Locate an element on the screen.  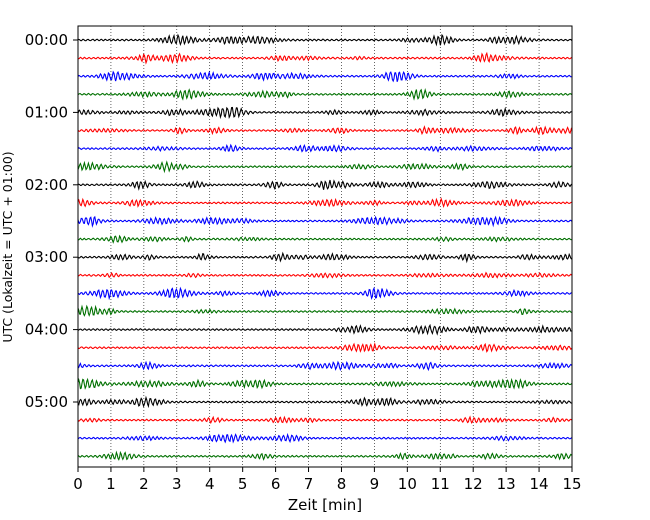
y-axis: 00:00 01:00 02:00 03:00 04:00 05:00 is located at coordinates (51, 221).